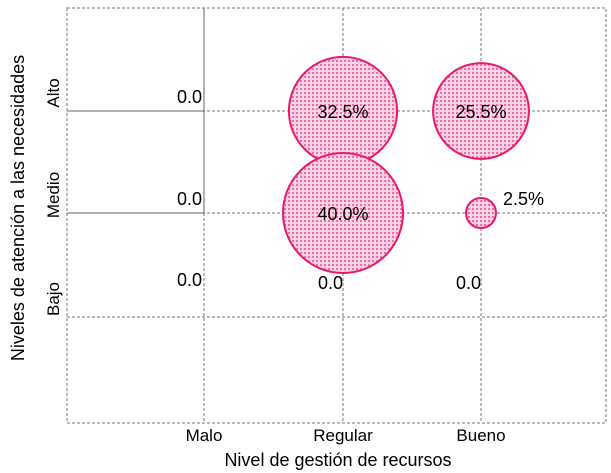 This screenshot has height=473, width=611. I want to click on data-label-bueno-alto: 25.5%, so click(480, 112).